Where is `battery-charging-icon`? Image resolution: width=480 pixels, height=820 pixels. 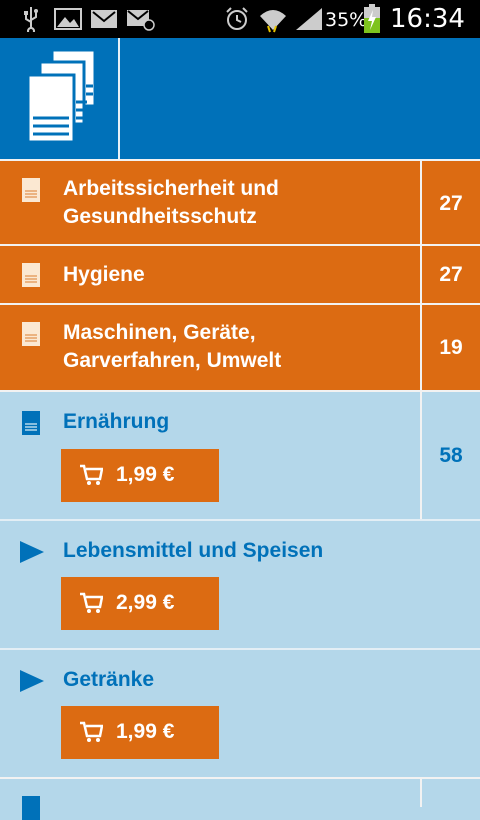 battery-charging-icon is located at coordinates (372, 18).